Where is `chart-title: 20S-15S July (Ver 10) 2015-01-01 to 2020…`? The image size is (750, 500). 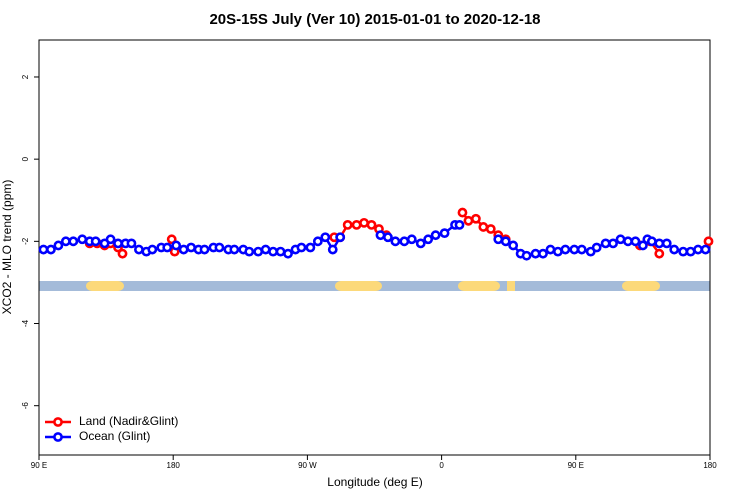
chart-title: 20S-15S July (Ver 10) 2015-01-01 to 2020… is located at coordinates (374, 19).